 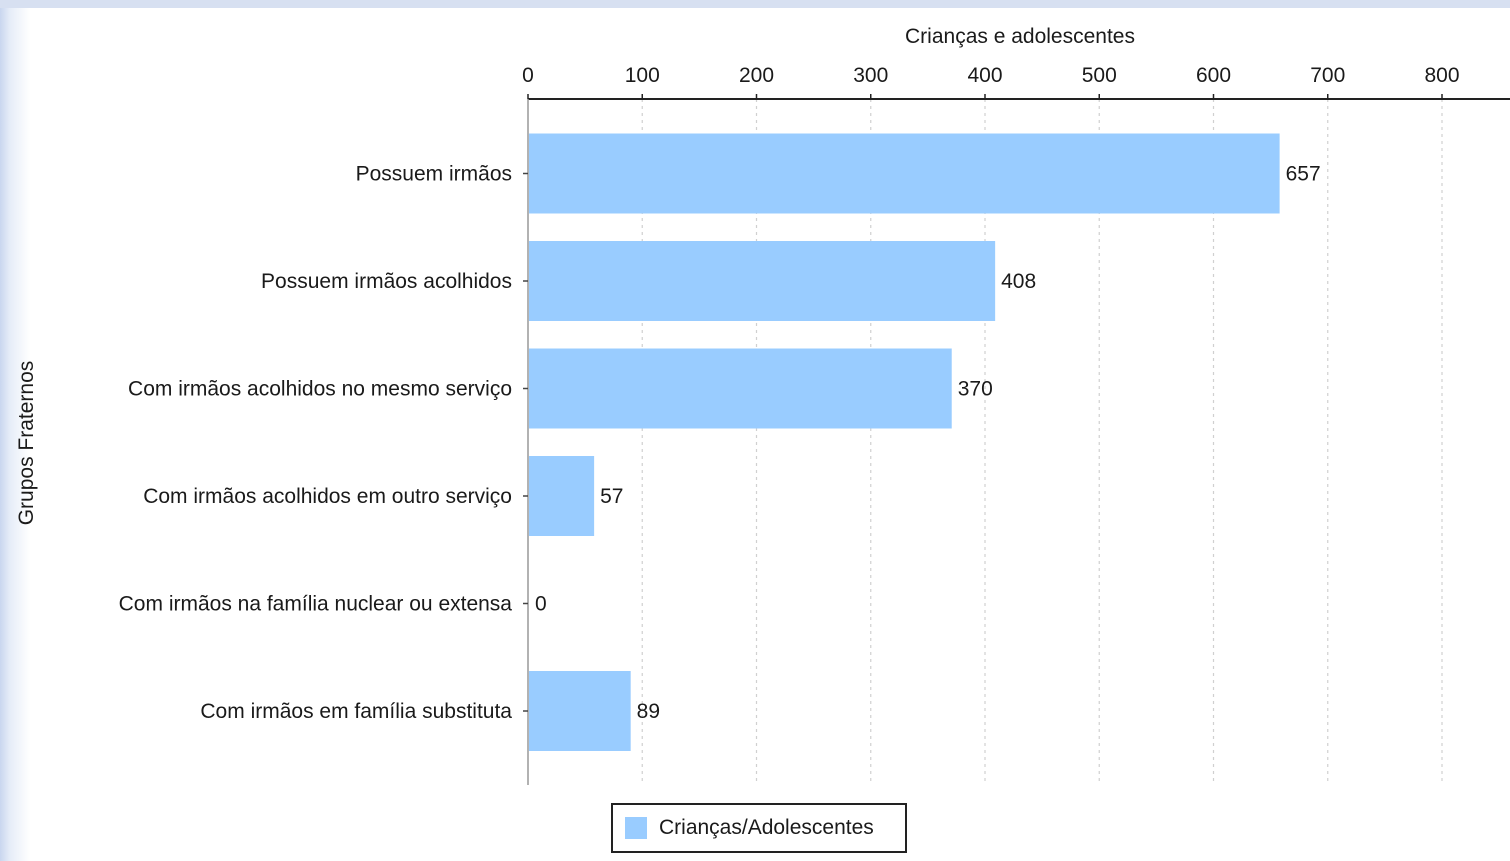 I want to click on category-label: Com irmãos acolhidos no mesmo serviço, so click(x=320, y=389).